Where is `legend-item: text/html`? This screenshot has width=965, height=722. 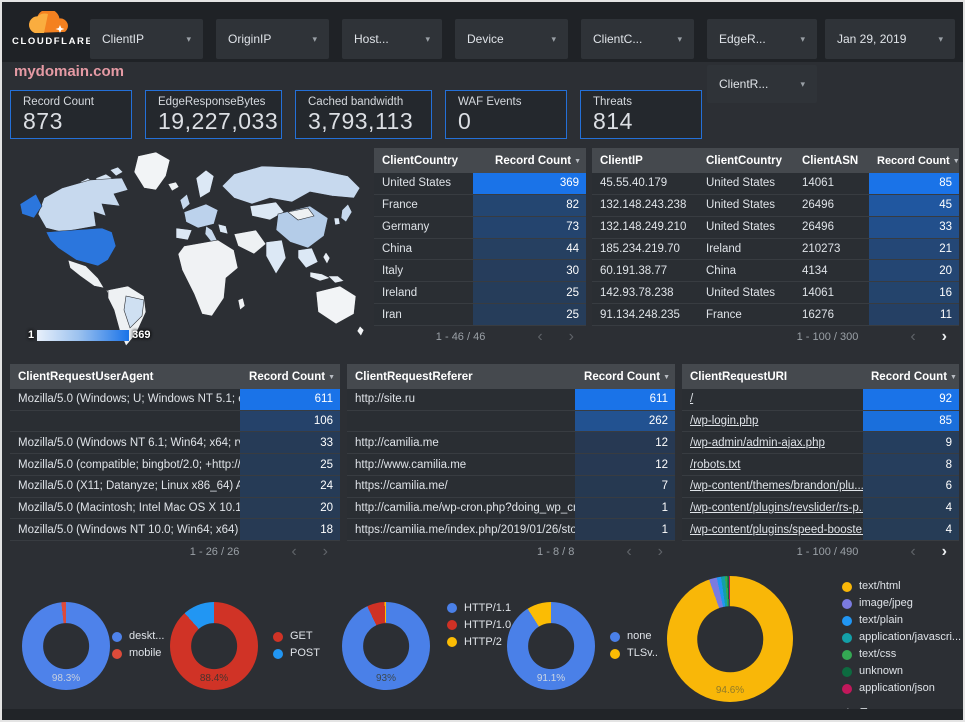 legend-item: text/html is located at coordinates (901, 586).